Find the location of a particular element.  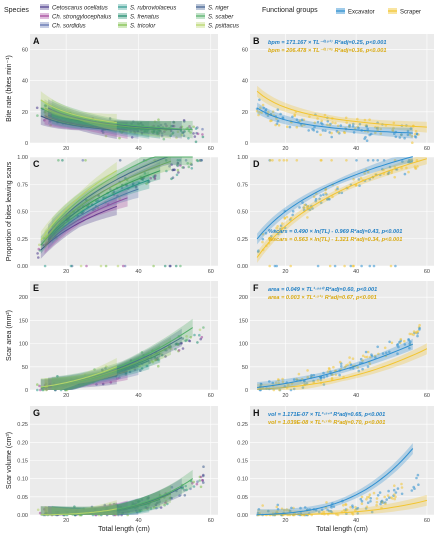

x-tick-label: 60 is located at coordinates (427, 149).